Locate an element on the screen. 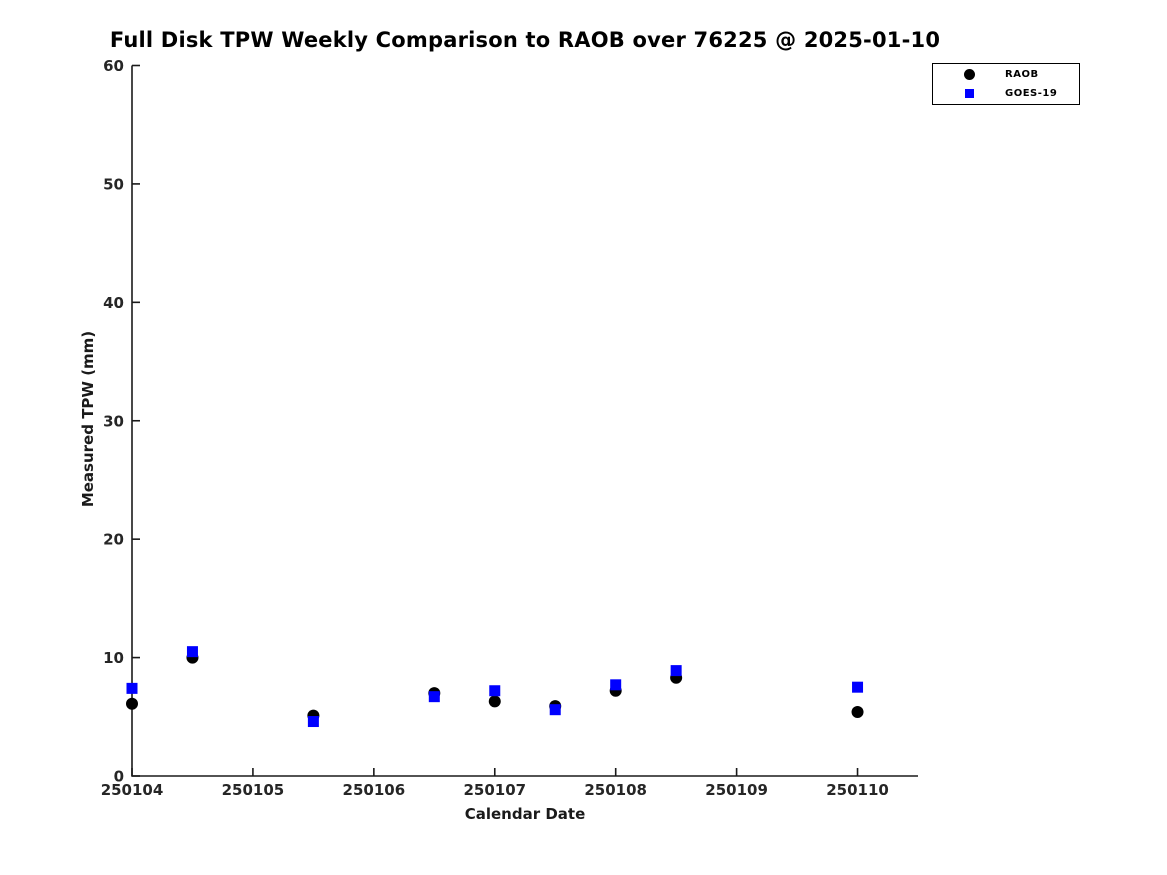  y-tick-label: 50 is located at coordinates (113, 184).